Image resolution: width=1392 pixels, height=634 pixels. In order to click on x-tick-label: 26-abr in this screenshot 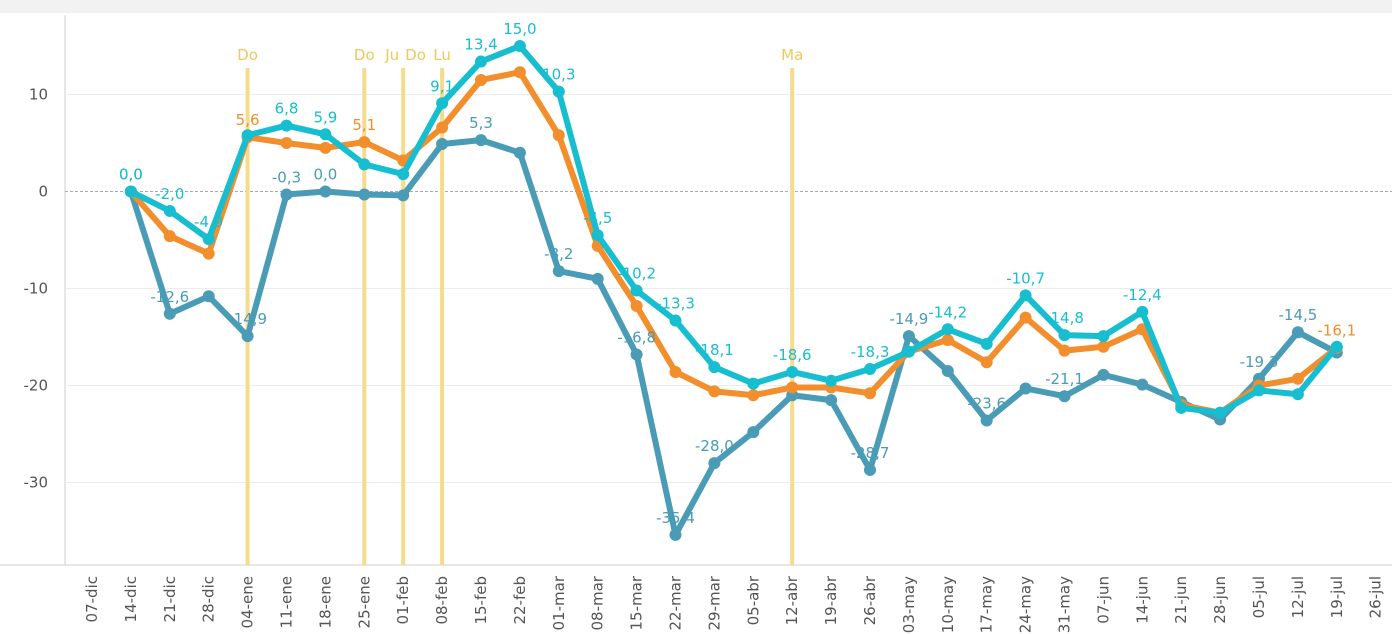, I will do `click(870, 600)`.